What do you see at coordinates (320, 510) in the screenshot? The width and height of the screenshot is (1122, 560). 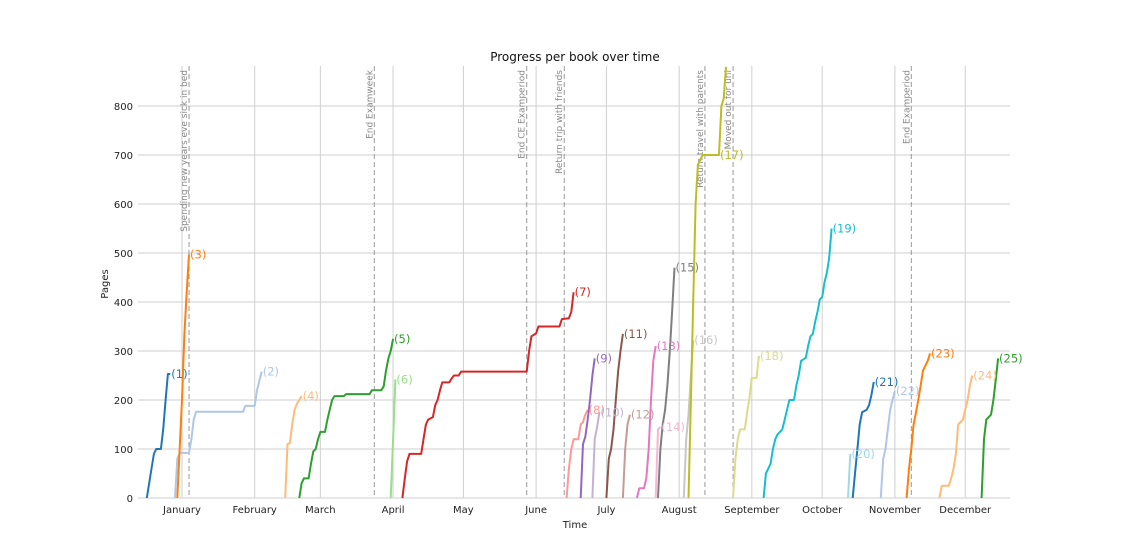 I see `x-tick-label: March` at bounding box center [320, 510].